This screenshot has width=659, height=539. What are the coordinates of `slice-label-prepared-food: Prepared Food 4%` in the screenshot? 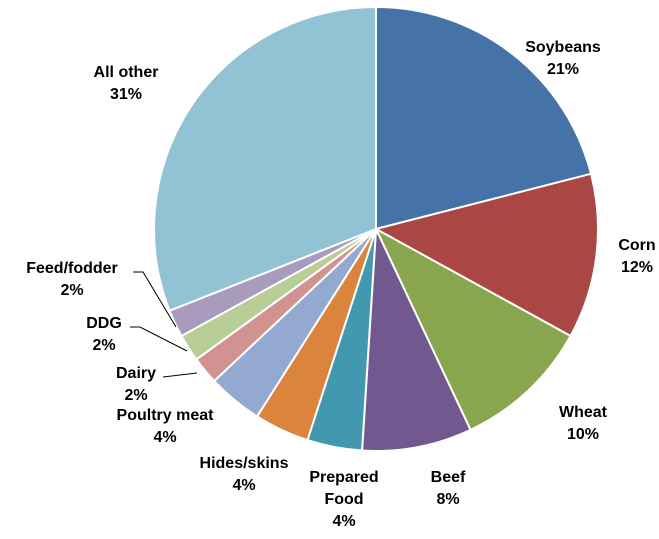 It's located at (343, 499).